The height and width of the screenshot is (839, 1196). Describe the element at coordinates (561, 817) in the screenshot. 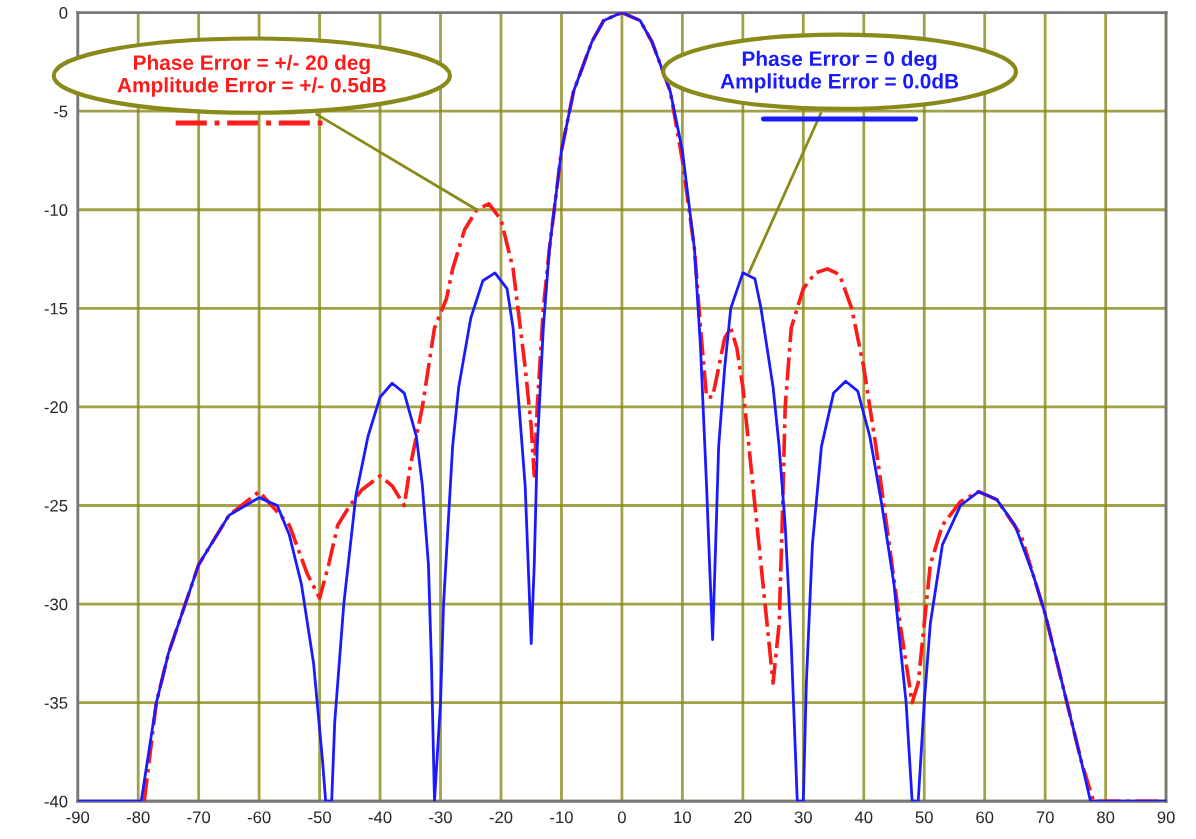

I see `x-tick-label: -10` at that location.